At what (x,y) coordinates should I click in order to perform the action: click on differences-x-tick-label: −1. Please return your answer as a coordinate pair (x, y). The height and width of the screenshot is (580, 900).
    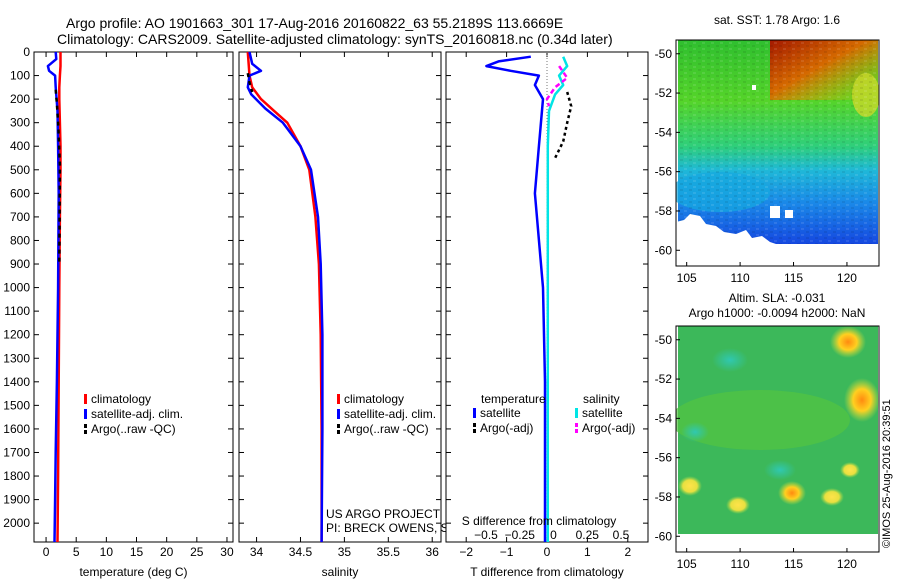
    Looking at the image, I should click on (507, 552).